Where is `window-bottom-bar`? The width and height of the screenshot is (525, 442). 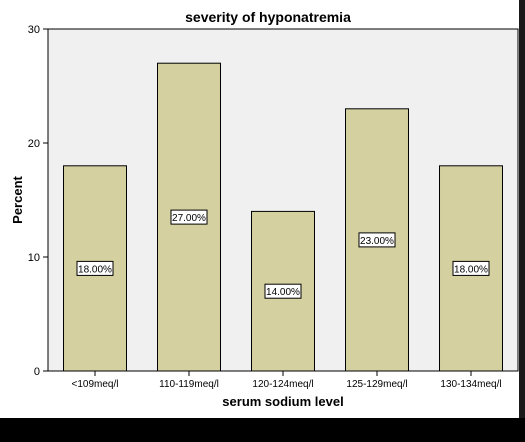
window-bottom-bar is located at coordinates (262, 430).